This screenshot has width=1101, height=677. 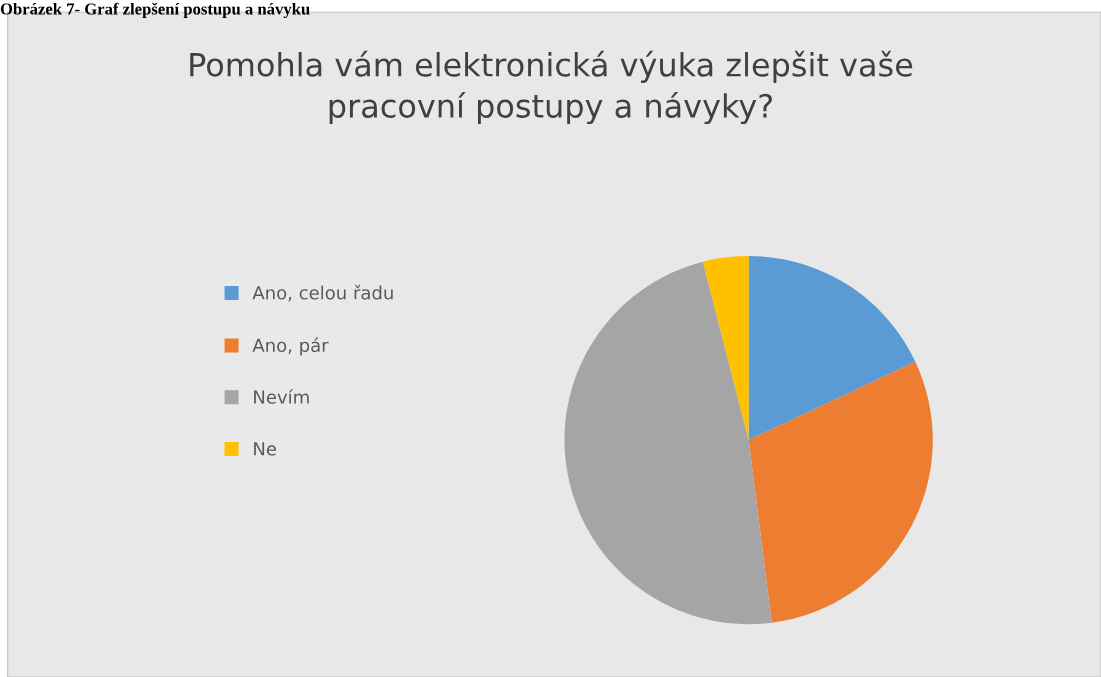 I want to click on legend-label: Nevím, so click(x=281, y=396).